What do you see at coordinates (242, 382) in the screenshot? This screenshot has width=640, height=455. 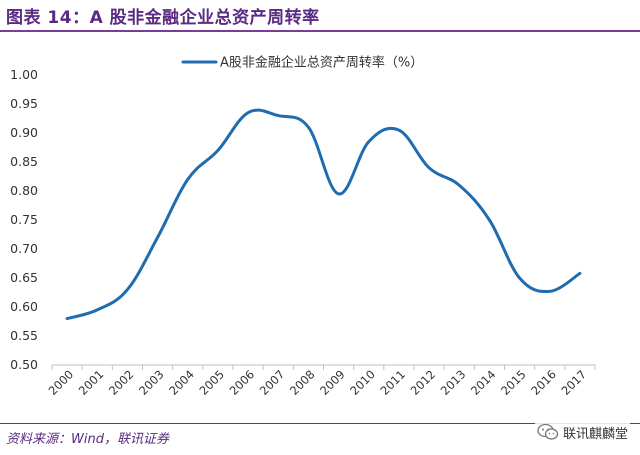 I see `x-tick-label: 2006` at bounding box center [242, 382].